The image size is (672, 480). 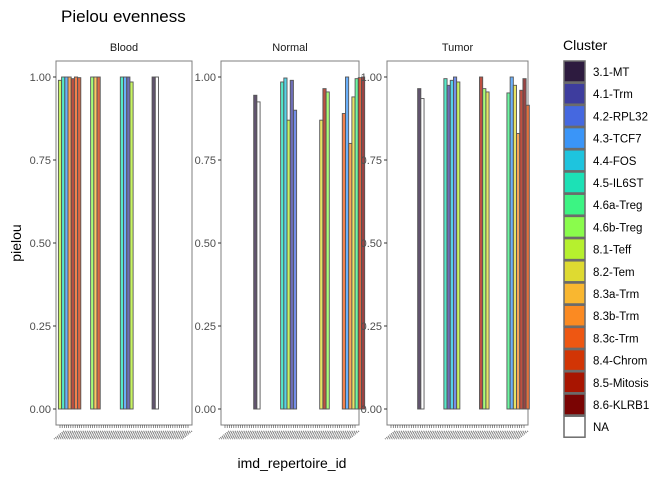 I want to click on facet-strip-label: Tumor, so click(x=458, y=48).